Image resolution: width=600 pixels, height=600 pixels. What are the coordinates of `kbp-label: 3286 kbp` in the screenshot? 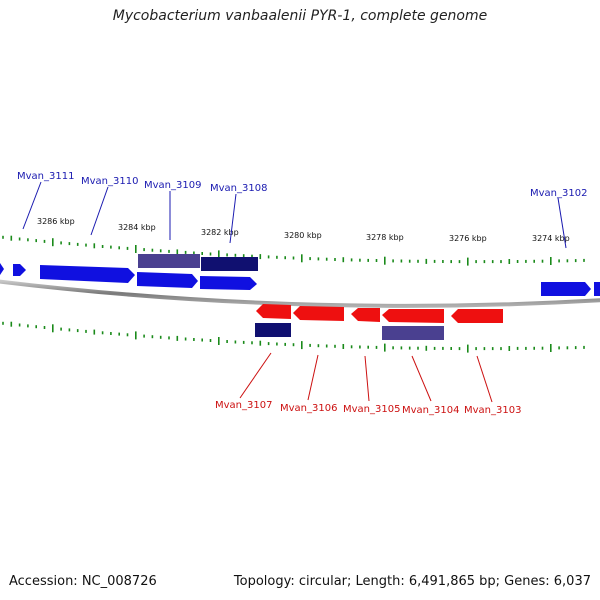 It's located at (56, 221).